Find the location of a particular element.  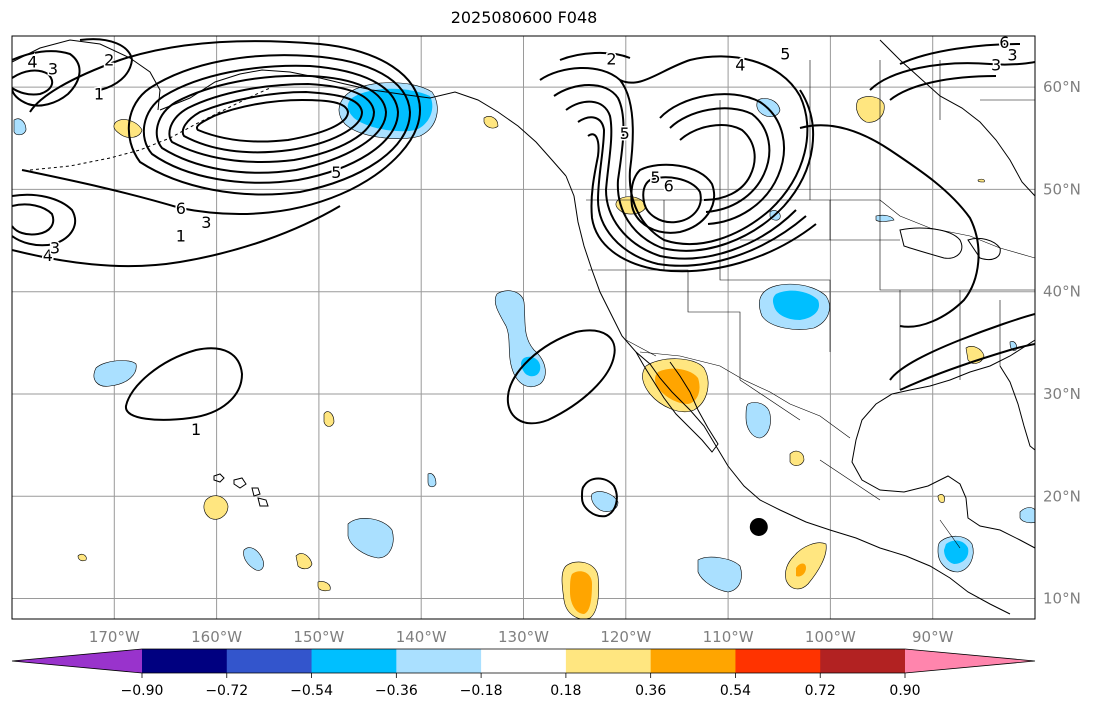

lat-tick-label: 20°N is located at coordinates (1062, 496).